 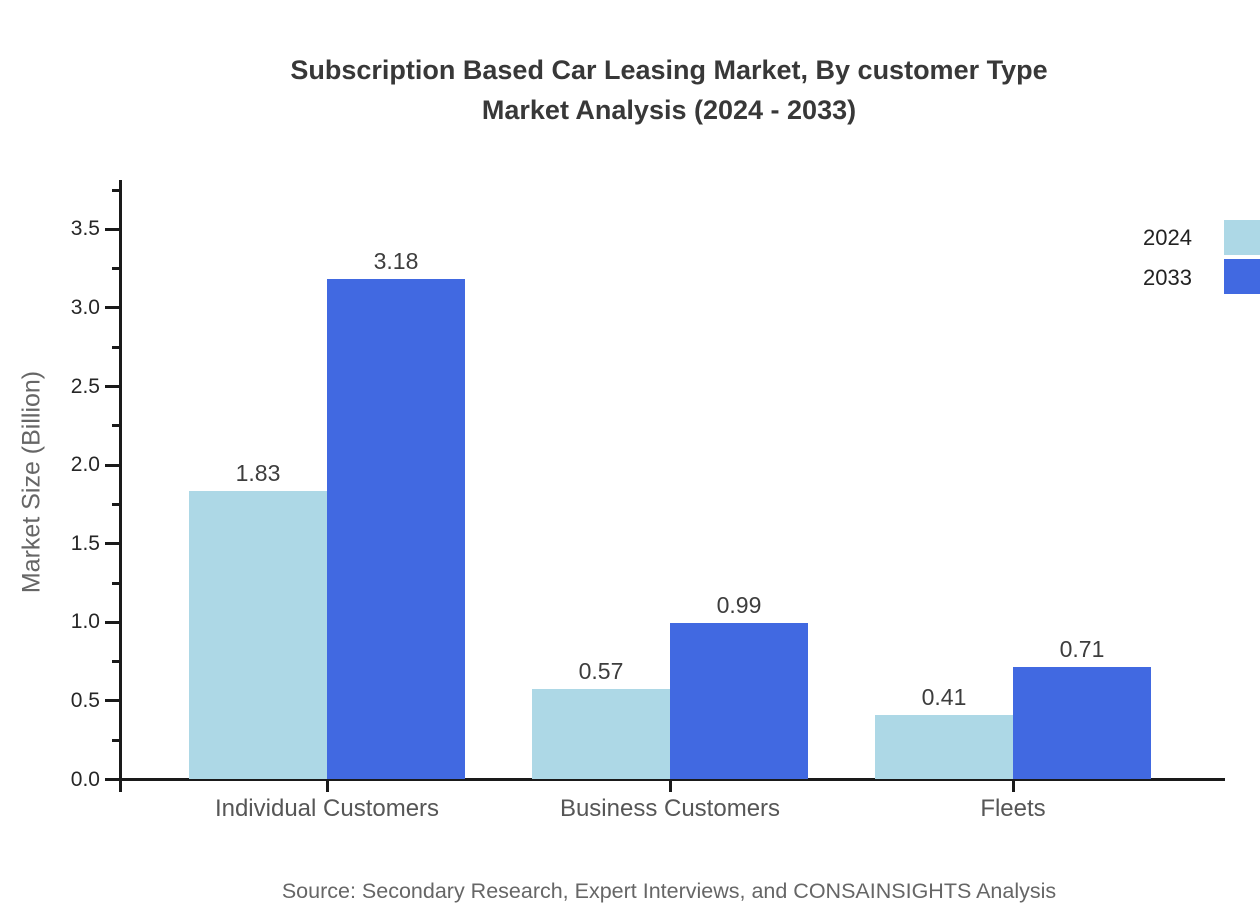 What do you see at coordinates (739, 701) in the screenshot?
I see `bar-2033-business-customers` at bounding box center [739, 701].